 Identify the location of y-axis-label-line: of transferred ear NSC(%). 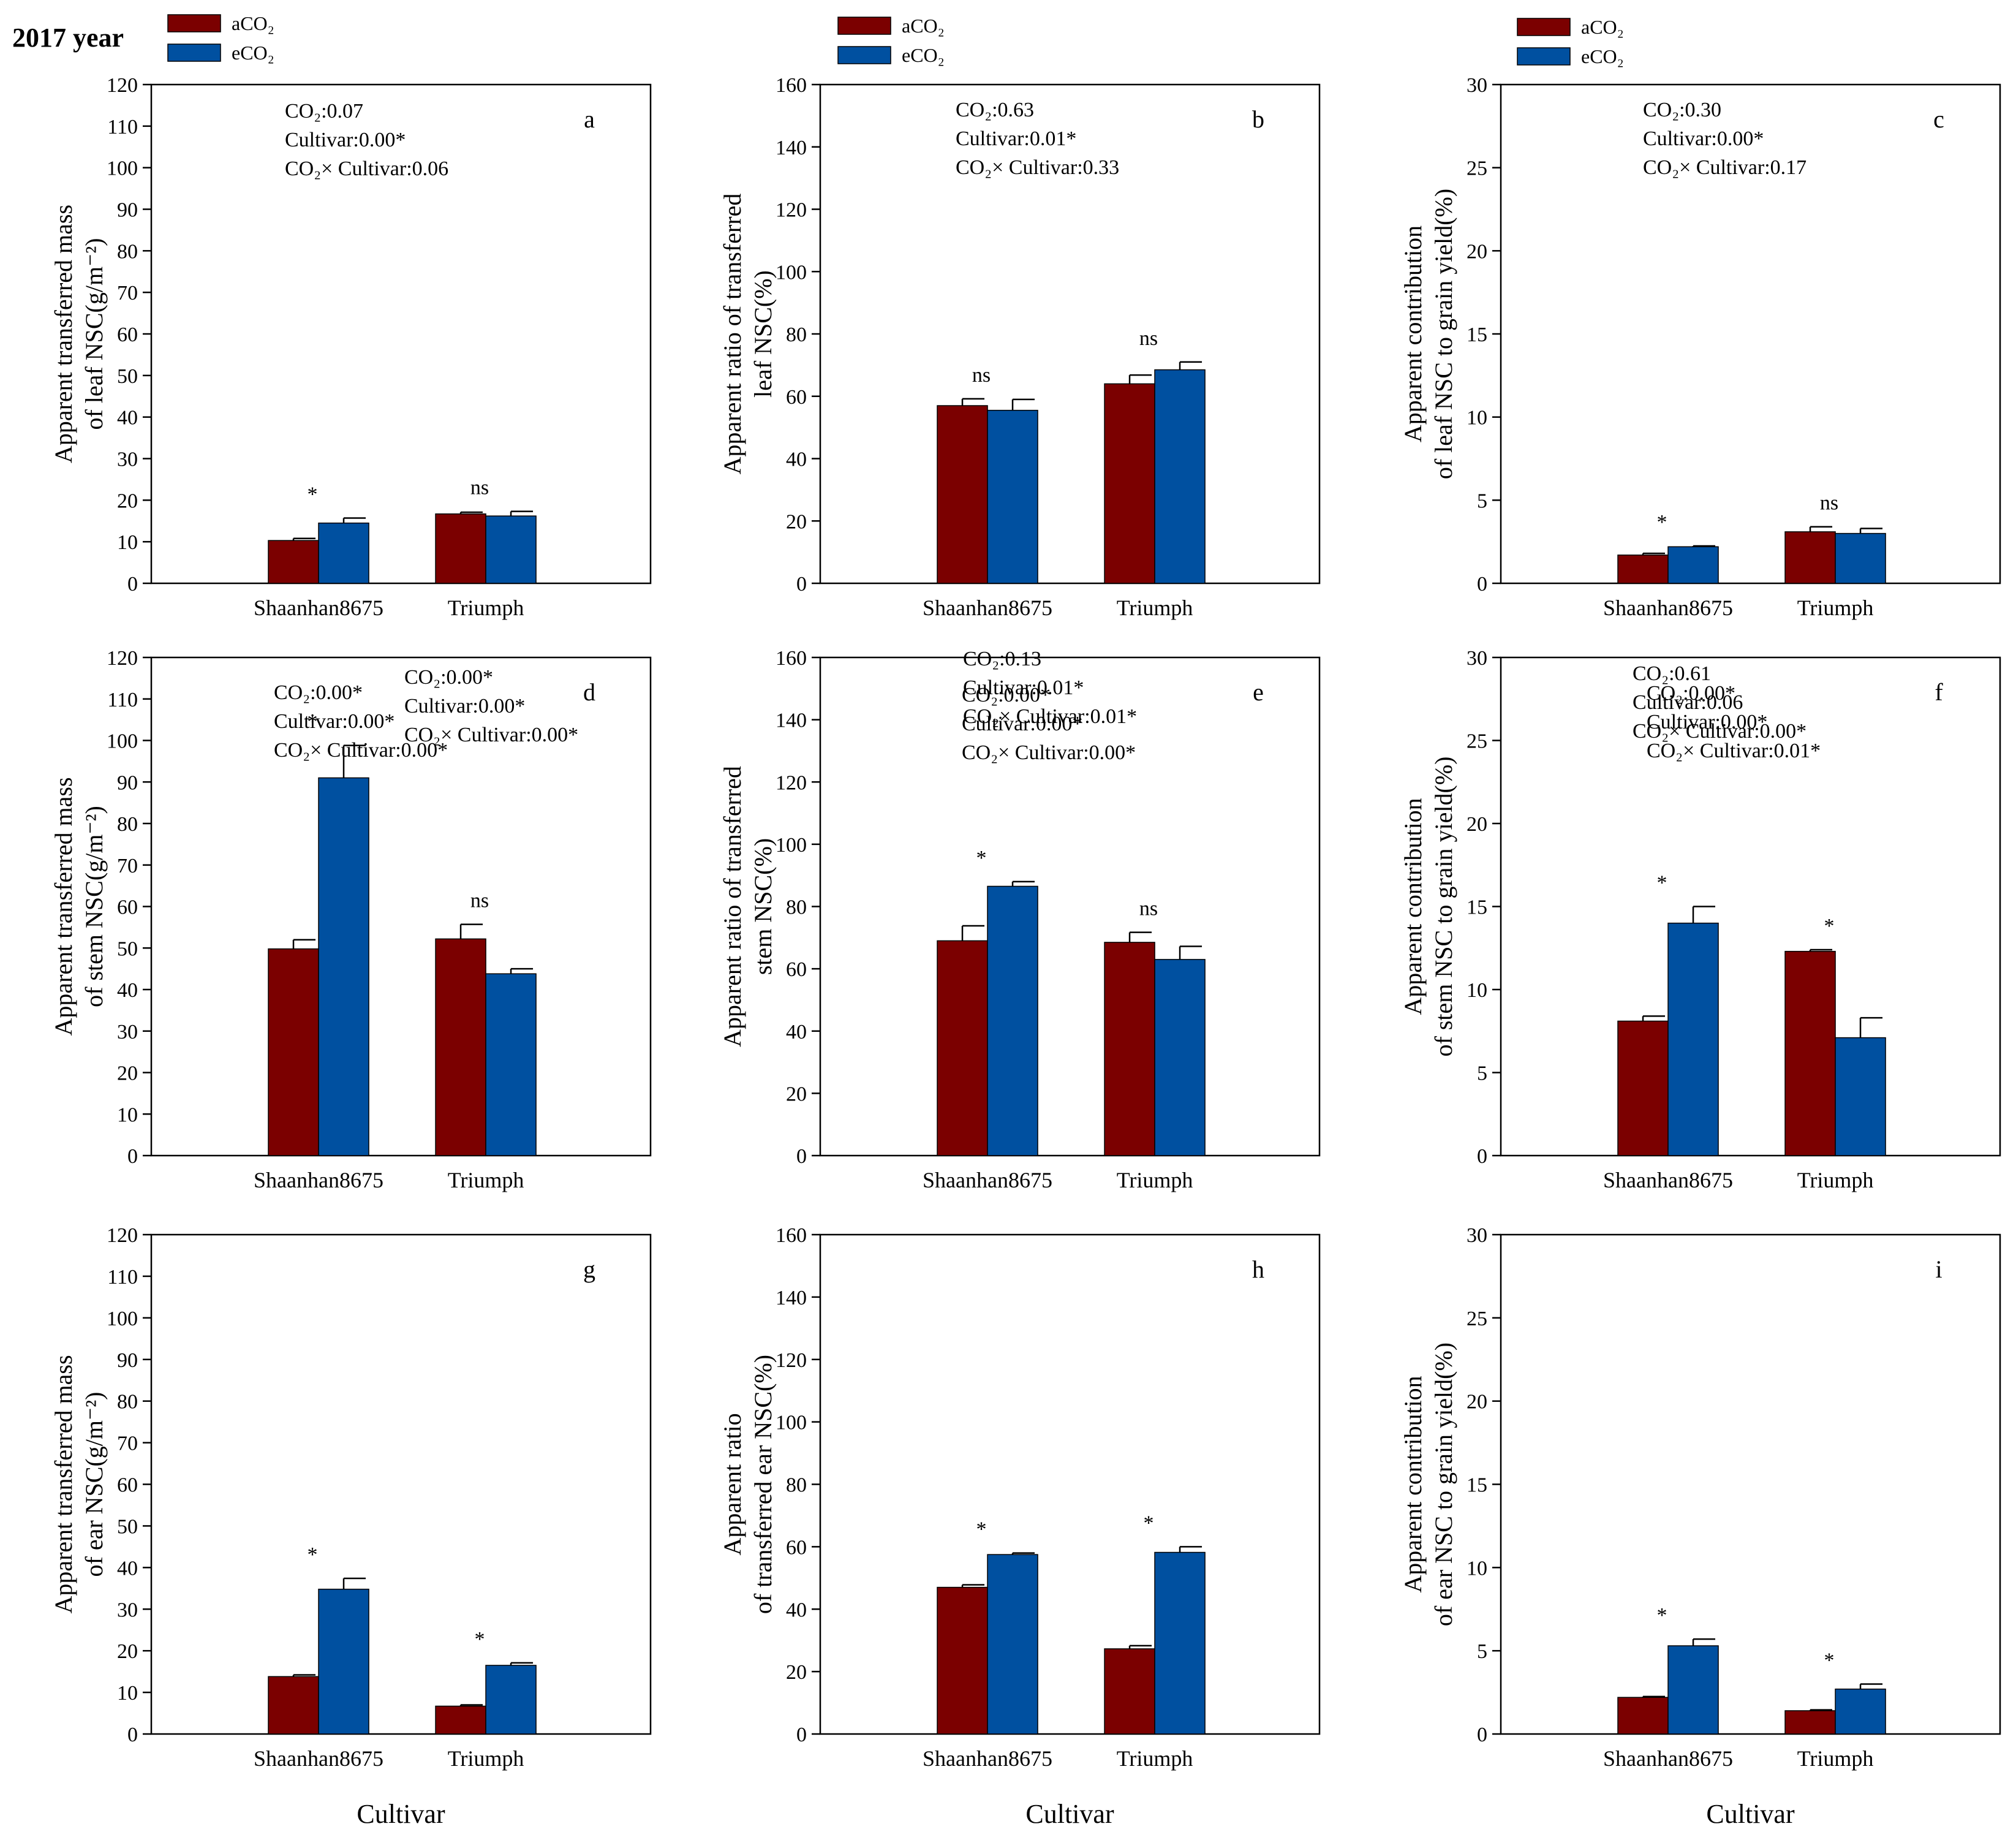
(763, 1485).